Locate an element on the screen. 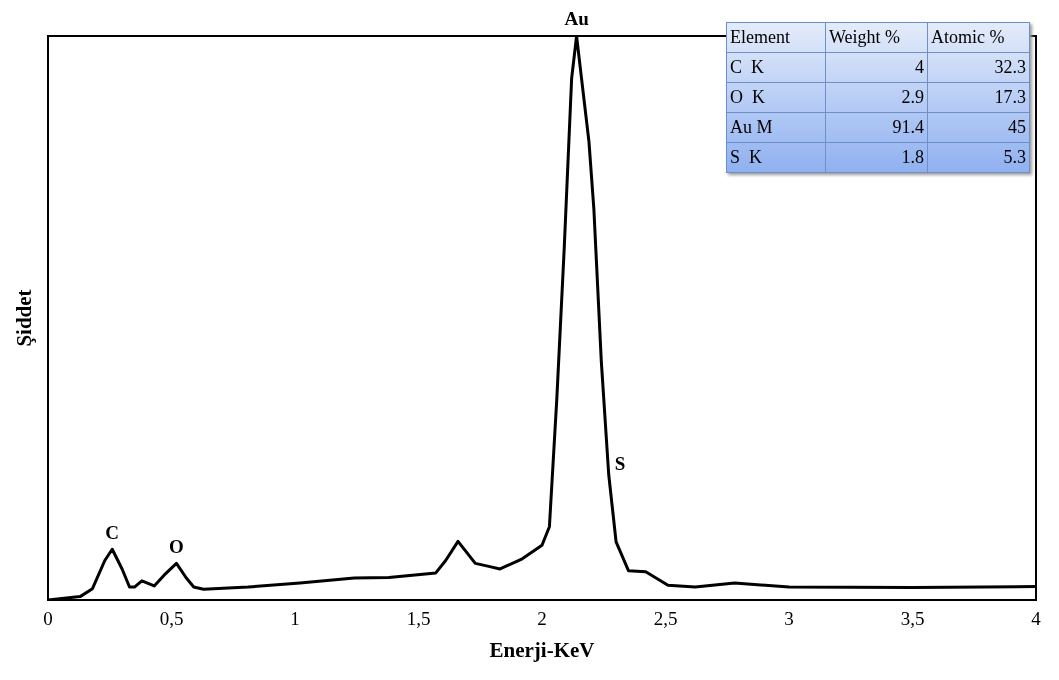 This screenshot has height=680, width=1059. category-label: C K is located at coordinates (776, 67).